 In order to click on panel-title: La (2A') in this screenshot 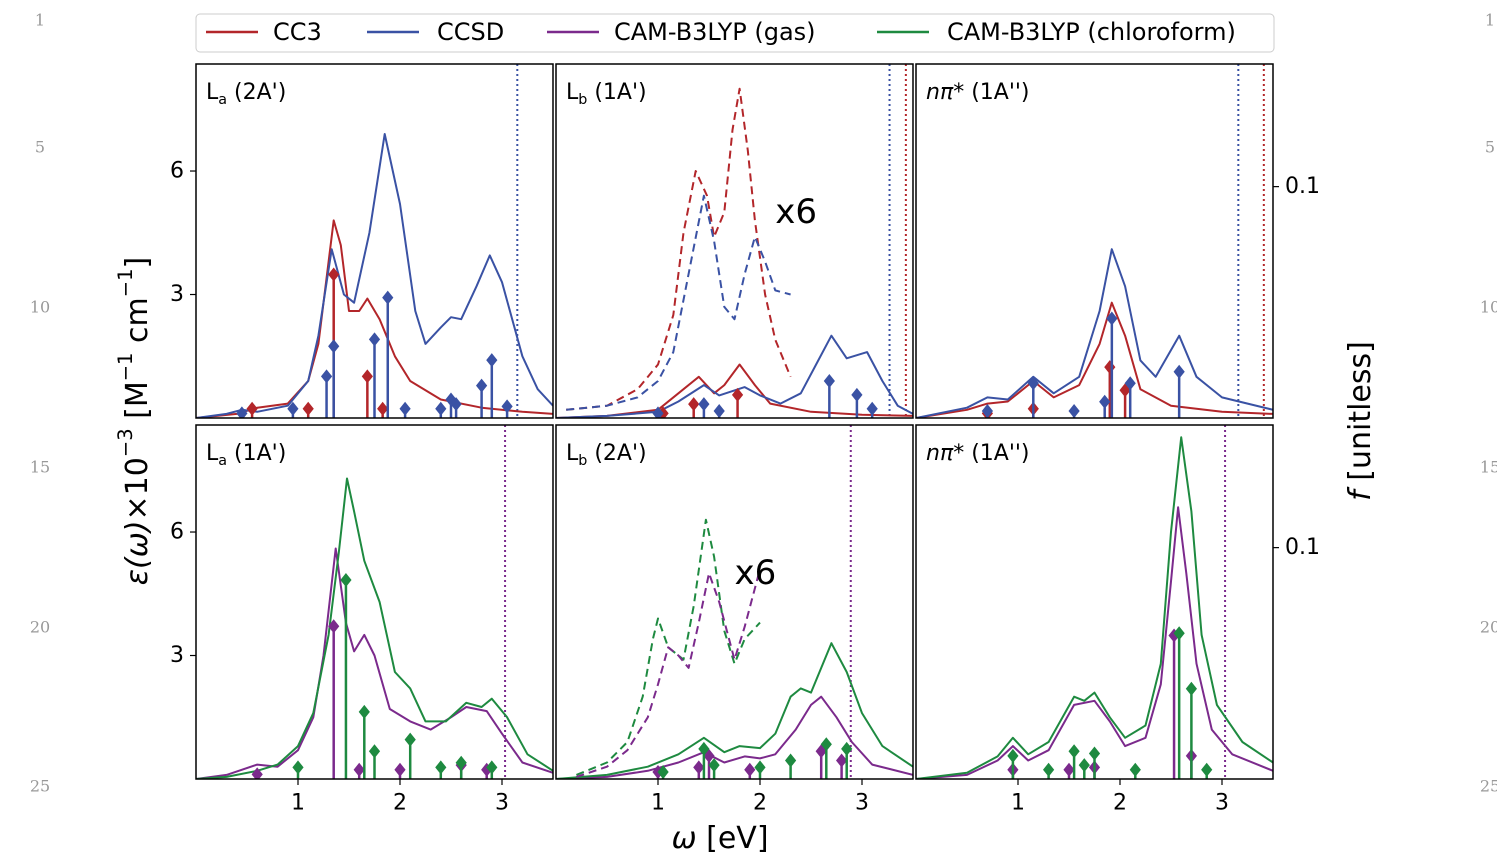, I will do `click(246, 94)`.